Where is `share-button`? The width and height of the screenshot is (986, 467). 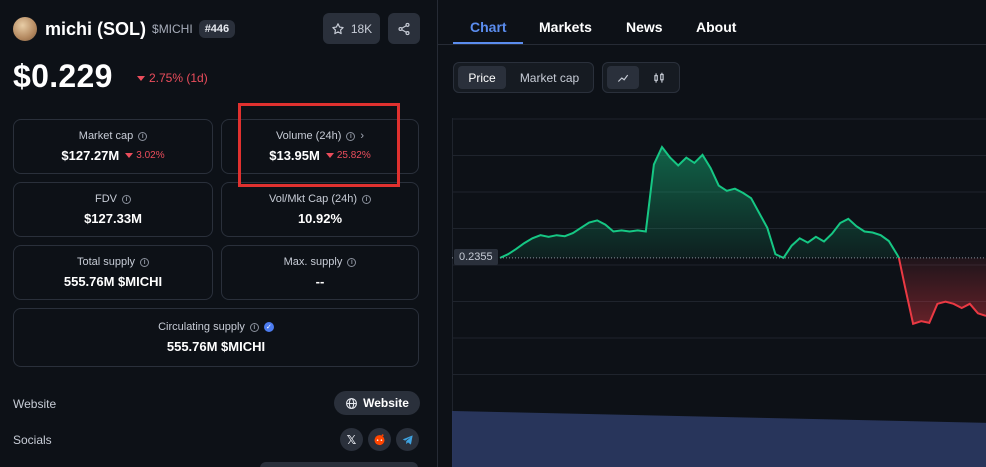 share-button is located at coordinates (404, 28).